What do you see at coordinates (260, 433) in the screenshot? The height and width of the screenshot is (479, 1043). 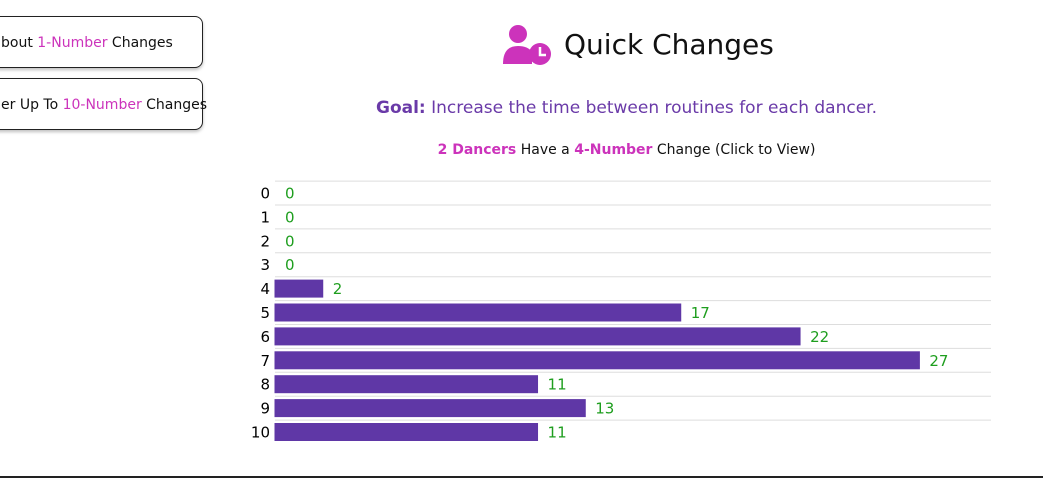 I see `category-label: 10` at bounding box center [260, 433].